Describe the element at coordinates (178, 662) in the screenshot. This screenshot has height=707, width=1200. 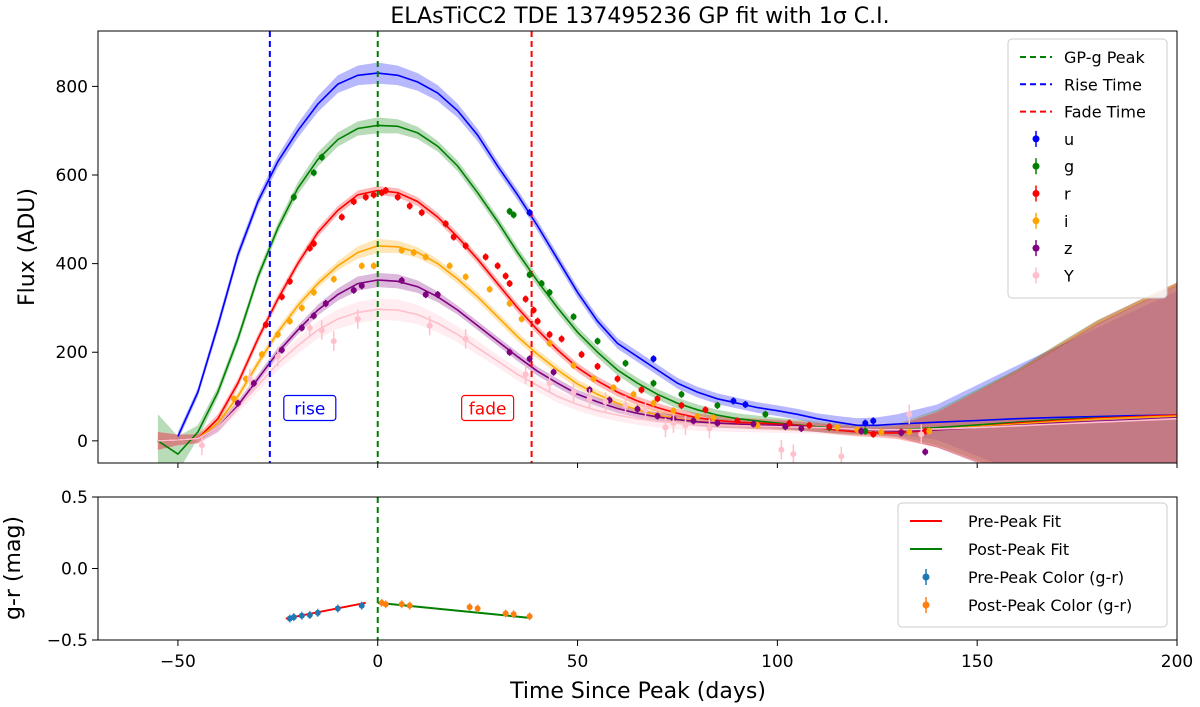
I see `x-tick-label: −50` at that location.